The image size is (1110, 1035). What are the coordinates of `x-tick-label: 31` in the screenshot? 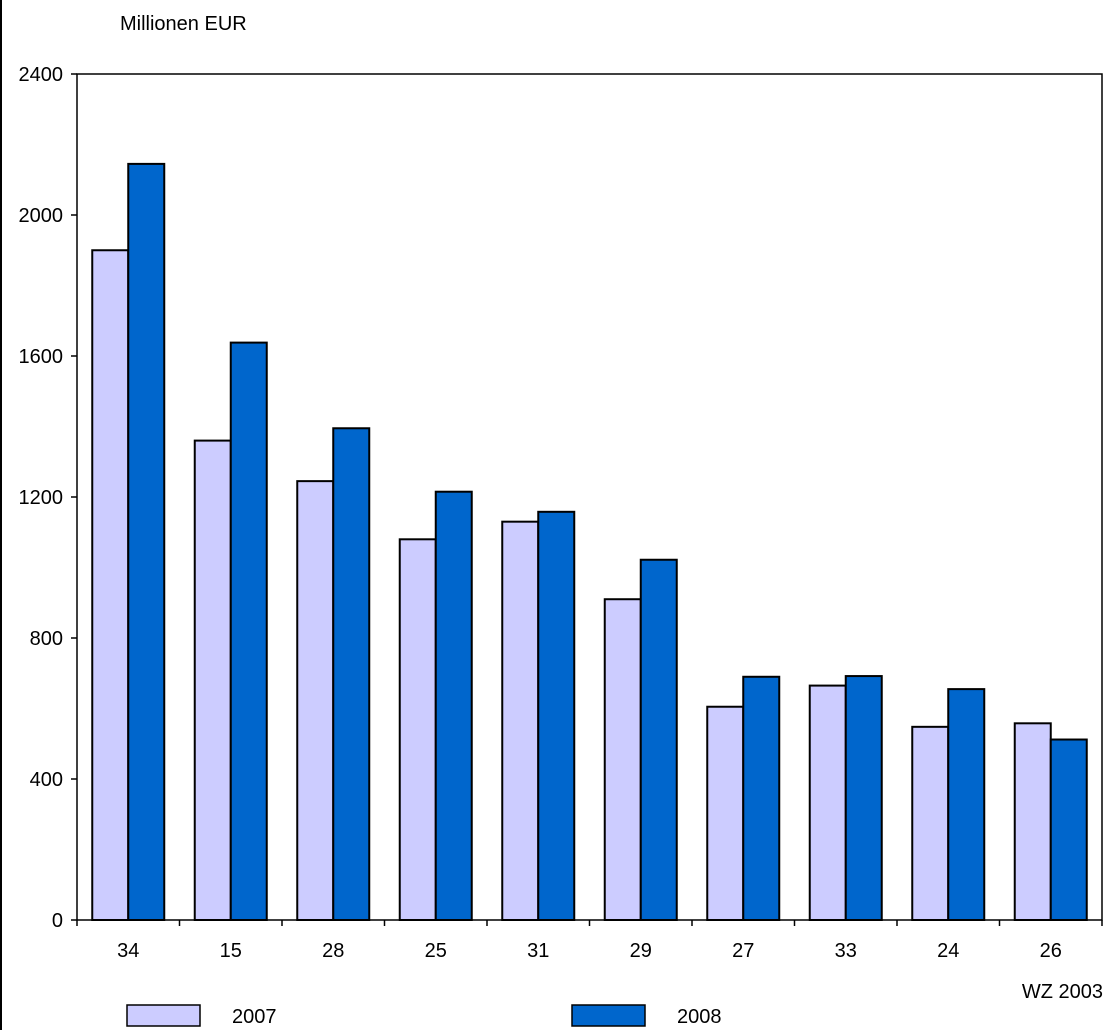 It's located at (538, 951).